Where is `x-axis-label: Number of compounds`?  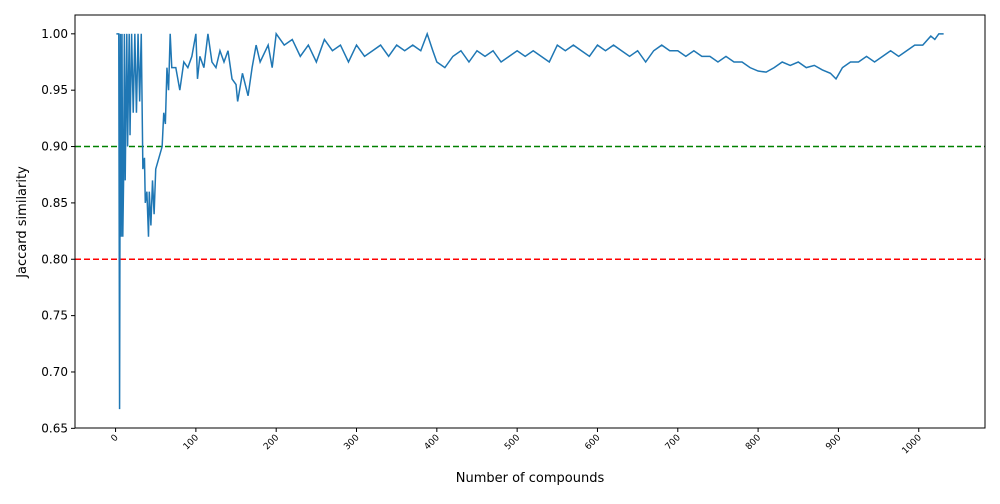
x-axis-label: Number of compounds is located at coordinates (530, 478).